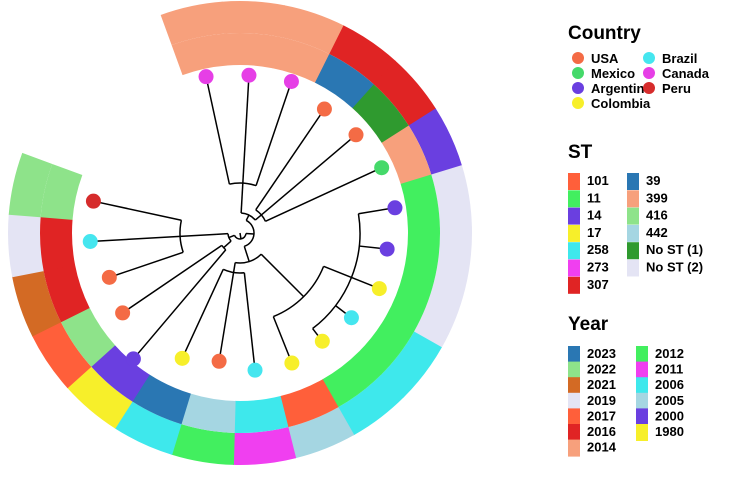 This screenshot has width=750, height=481. I want to click on st-legend-title: ST, so click(580, 152).